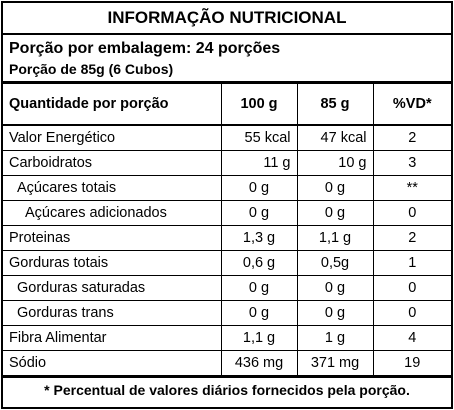  I want to click on value-85g: 0,5g, so click(335, 263).